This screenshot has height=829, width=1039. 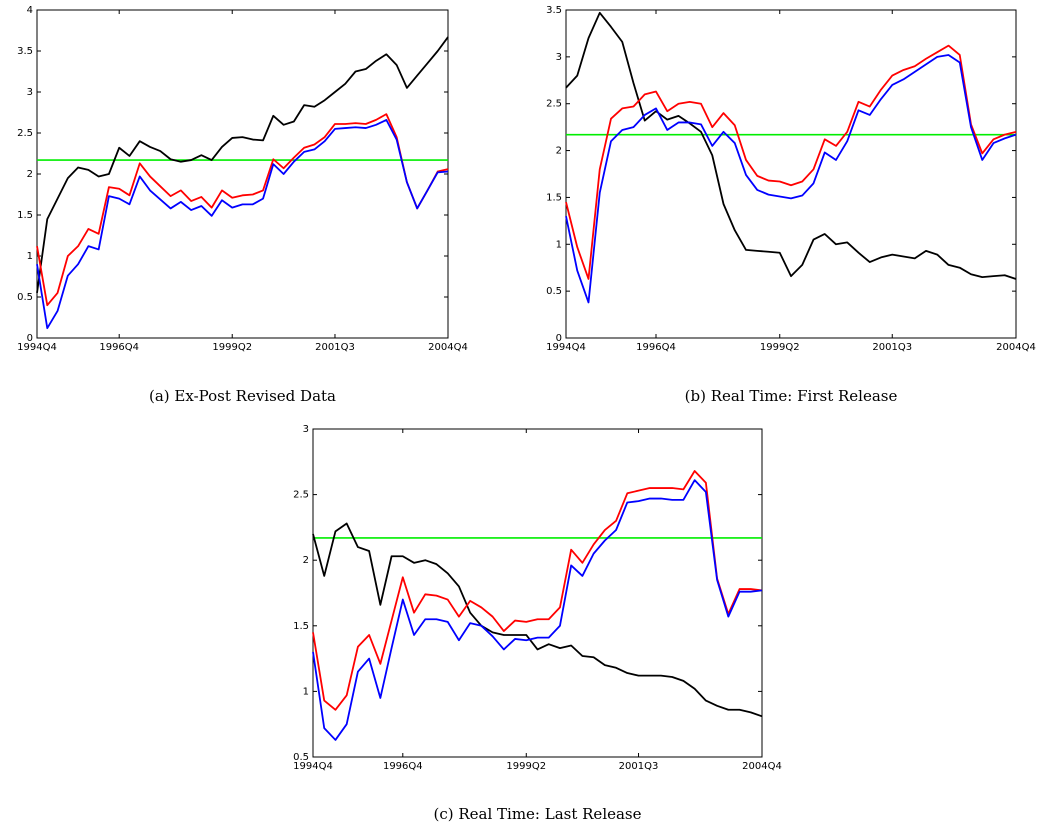 I want to click on caption: (b) Real Time: First Release, so click(x=791, y=396).